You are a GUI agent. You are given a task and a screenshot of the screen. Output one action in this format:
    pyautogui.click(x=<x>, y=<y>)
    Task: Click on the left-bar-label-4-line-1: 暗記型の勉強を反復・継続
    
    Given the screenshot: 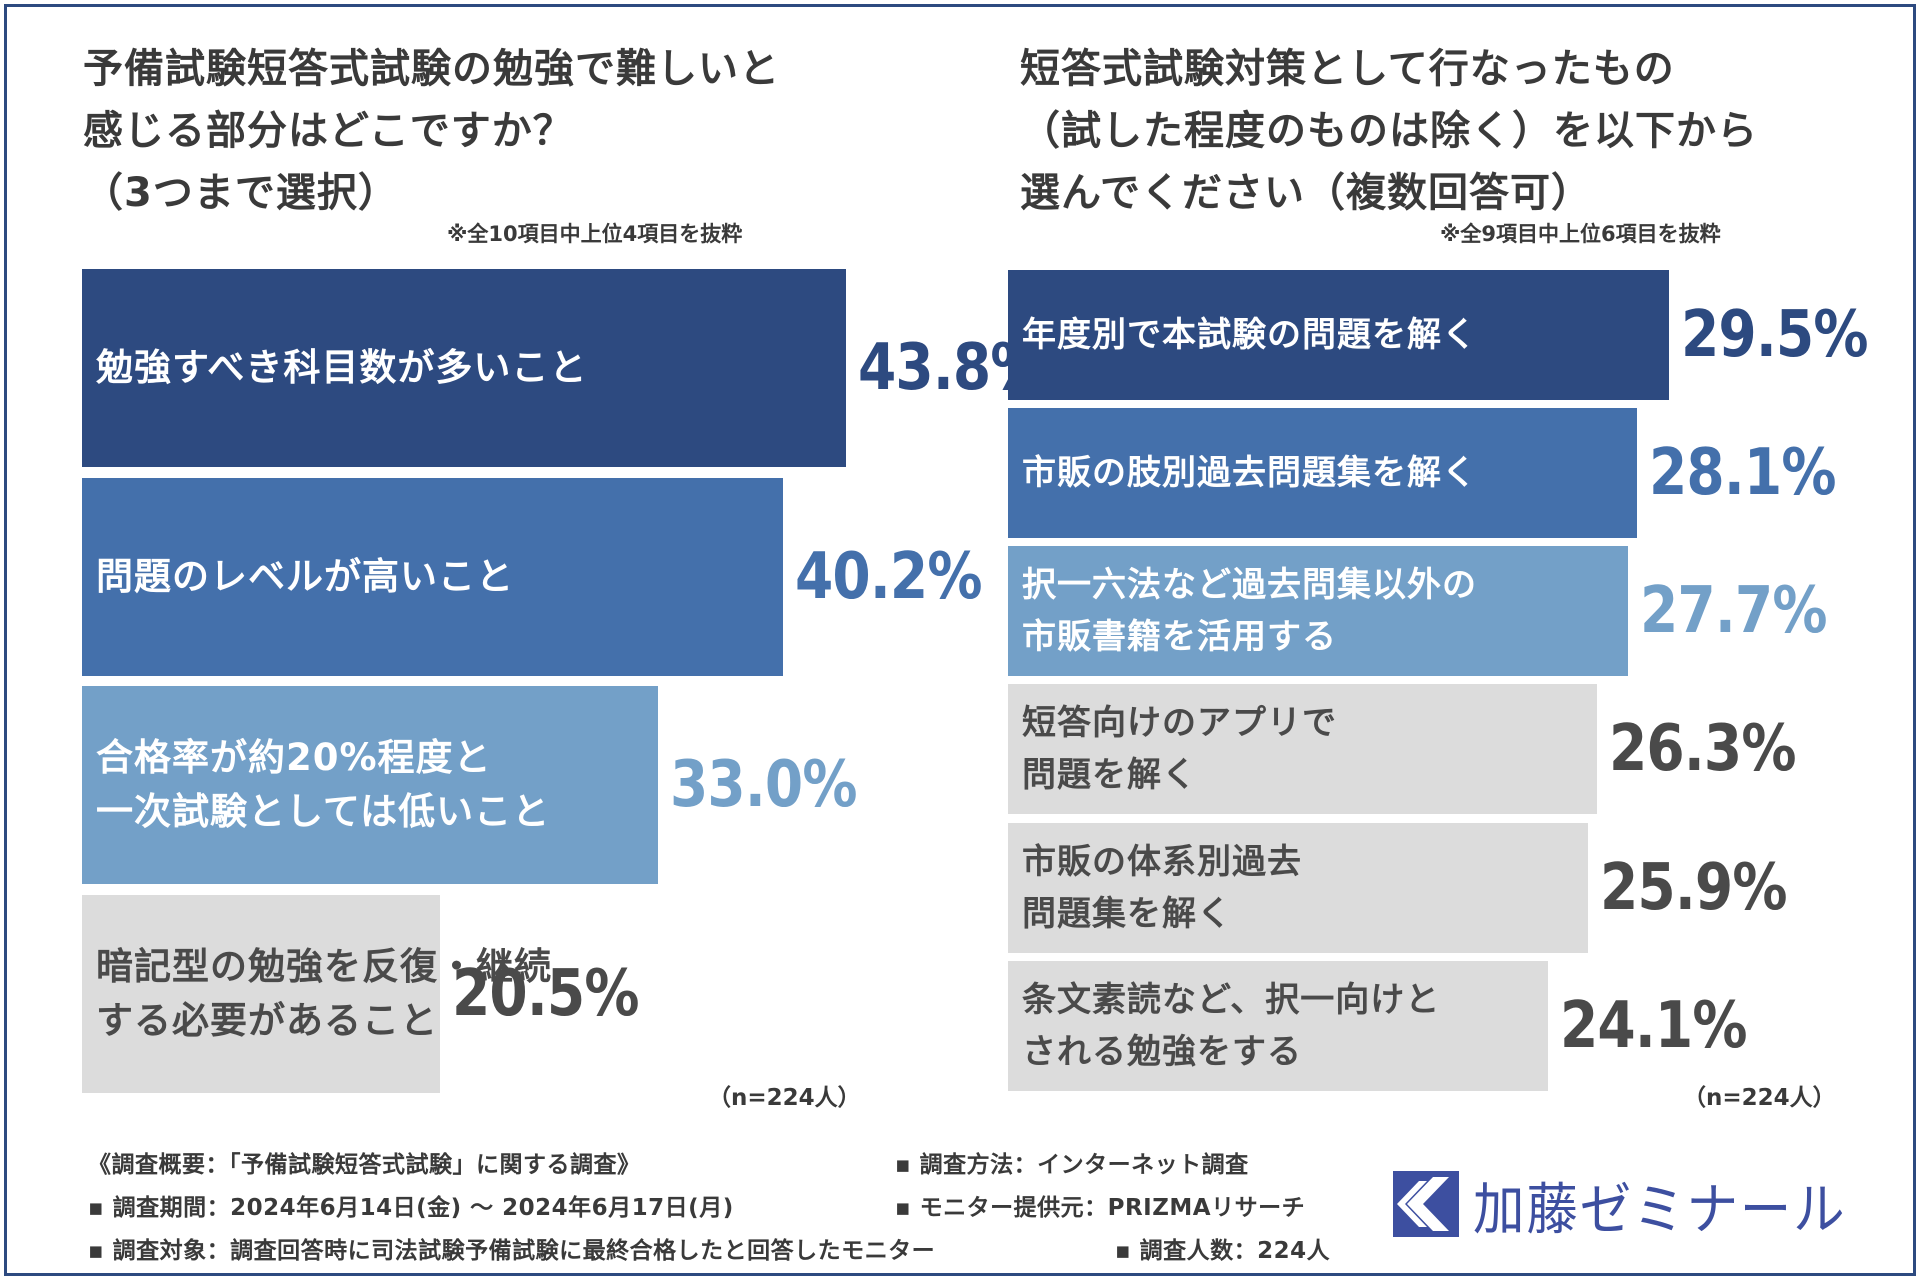 What is the action you would take?
    pyautogui.click(x=324, y=966)
    